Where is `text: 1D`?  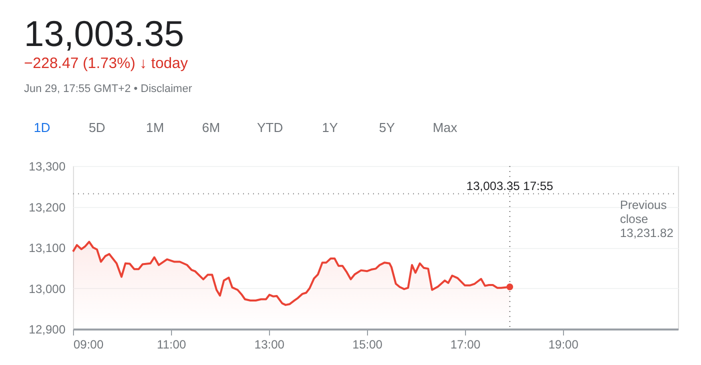
text: 1D is located at coordinates (42, 127).